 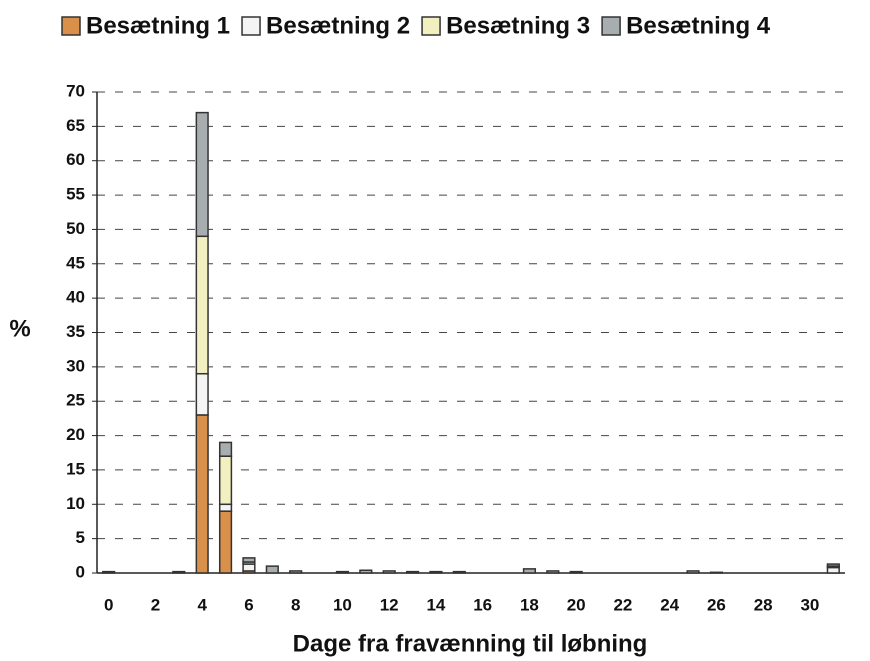 I want to click on y-tick-label: 40, so click(x=75, y=297).